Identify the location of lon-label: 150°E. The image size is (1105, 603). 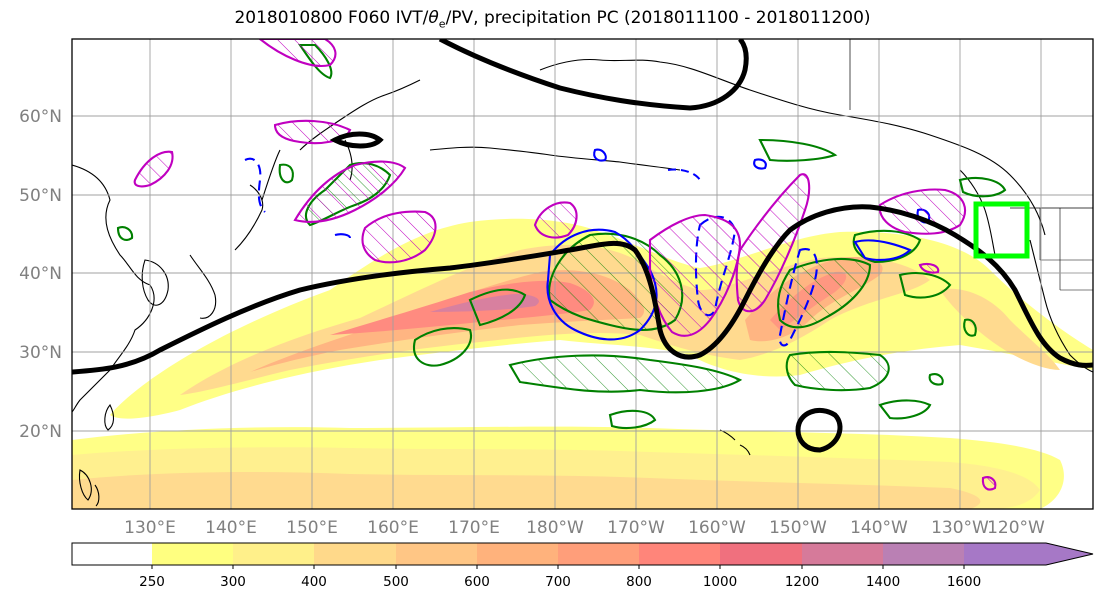
(312, 528).